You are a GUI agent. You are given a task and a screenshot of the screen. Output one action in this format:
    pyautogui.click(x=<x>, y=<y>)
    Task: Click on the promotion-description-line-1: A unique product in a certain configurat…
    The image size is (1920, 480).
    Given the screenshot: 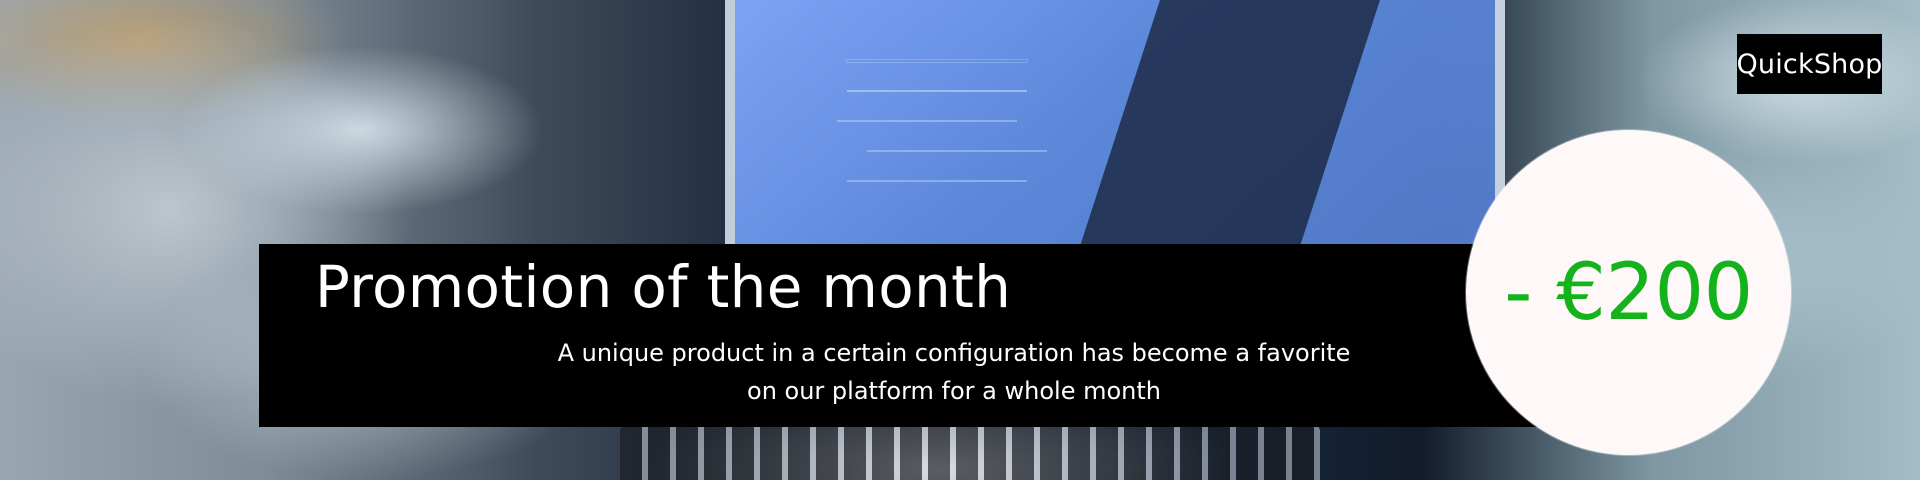 What is the action you would take?
    pyautogui.click(x=954, y=353)
    